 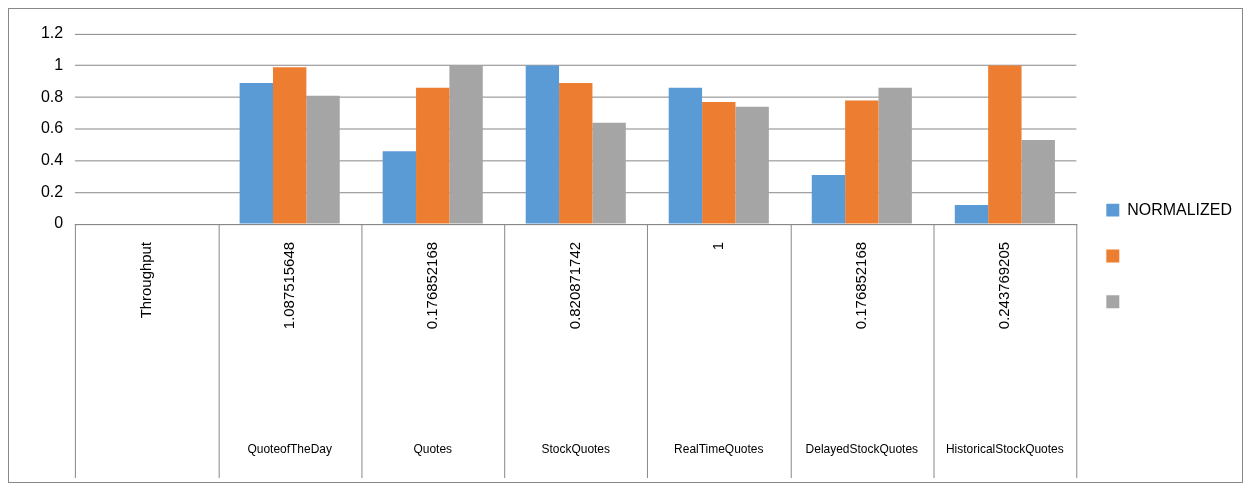 I want to click on text: RealTimeQuotes, so click(x=719, y=449).